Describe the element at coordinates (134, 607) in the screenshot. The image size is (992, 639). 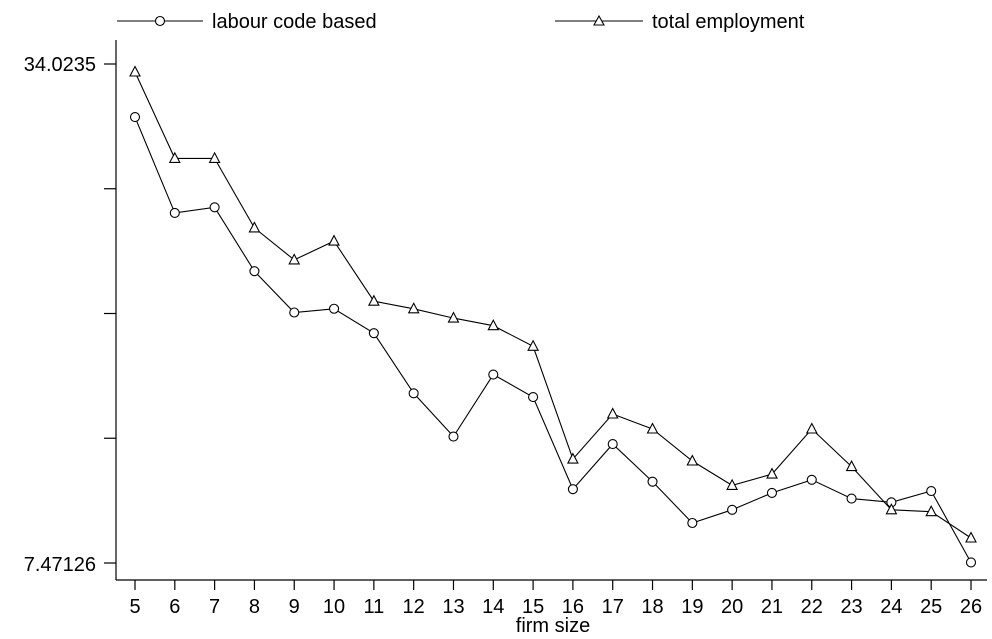
I see `x-tick-label: 5` at that location.